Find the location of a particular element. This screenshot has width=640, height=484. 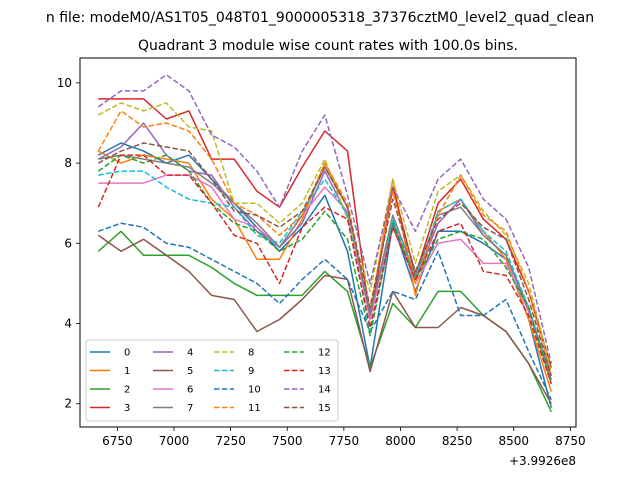

x-tick-label: 7000 is located at coordinates (174, 441).